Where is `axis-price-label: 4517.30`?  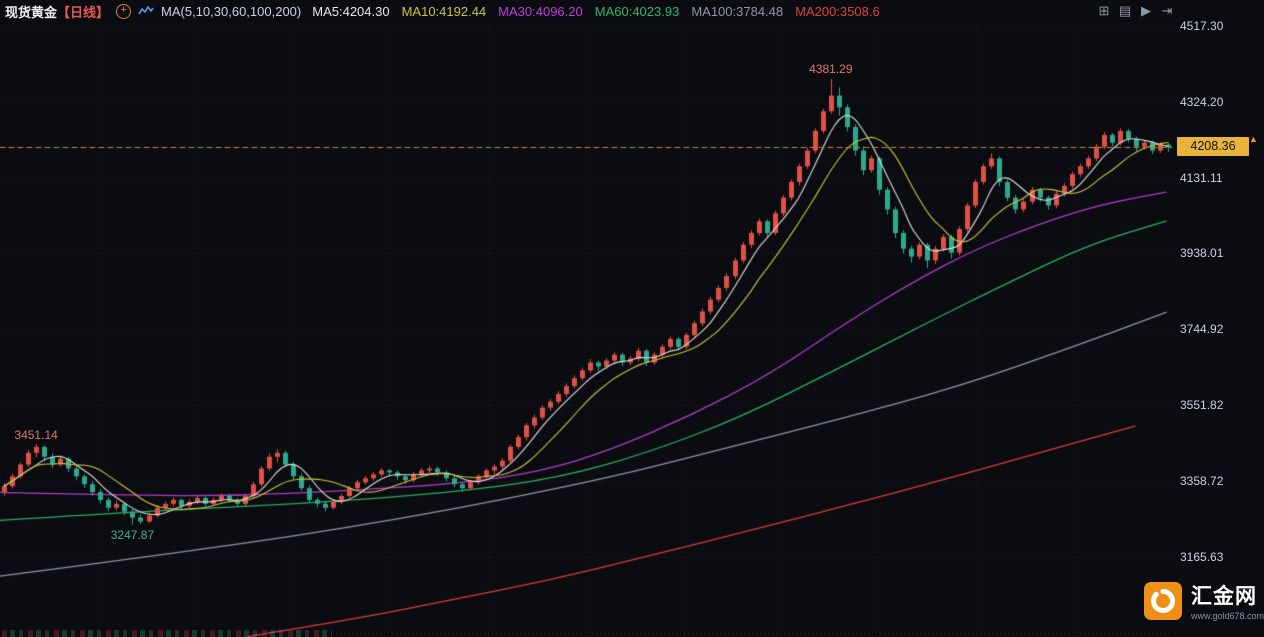 axis-price-label: 4517.30 is located at coordinates (1202, 26).